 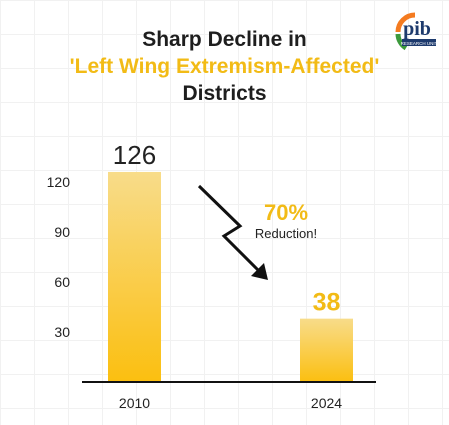 I want to click on bar-2024, so click(x=326, y=350).